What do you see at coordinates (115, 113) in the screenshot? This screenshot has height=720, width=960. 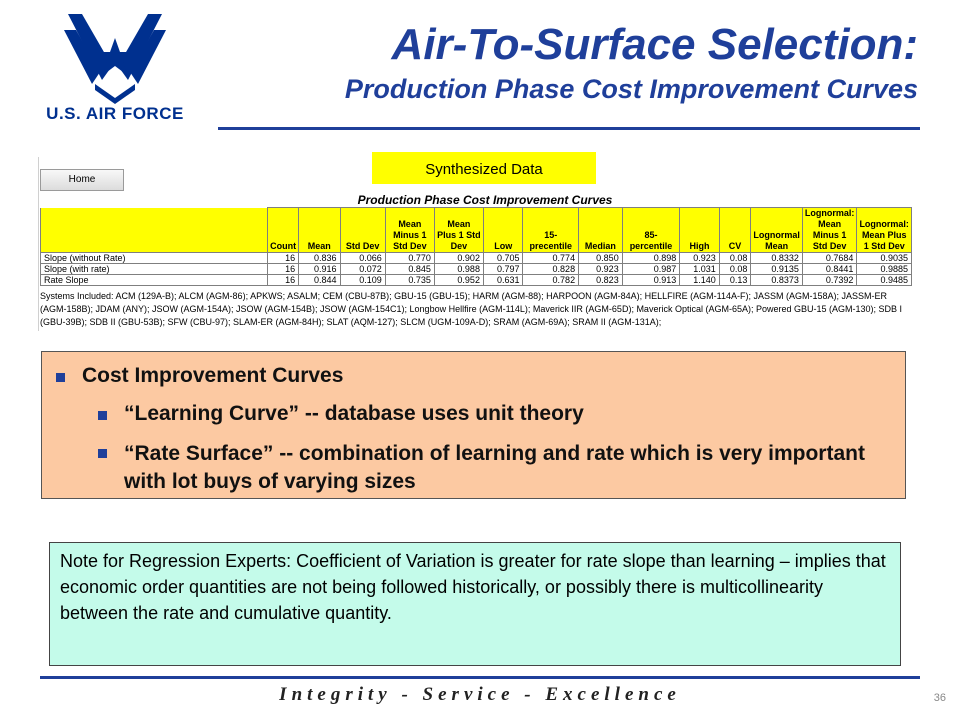 I see `logo-text: U.S. AIR FORCE` at bounding box center [115, 113].